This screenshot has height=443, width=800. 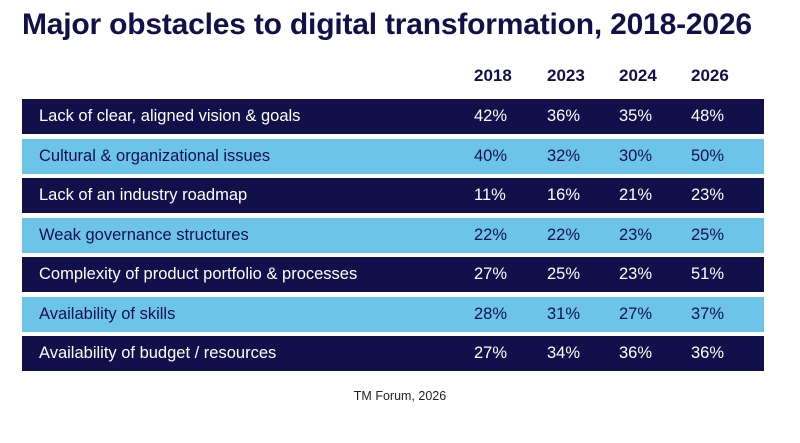 I want to click on table-cell: 40%, so click(x=491, y=156).